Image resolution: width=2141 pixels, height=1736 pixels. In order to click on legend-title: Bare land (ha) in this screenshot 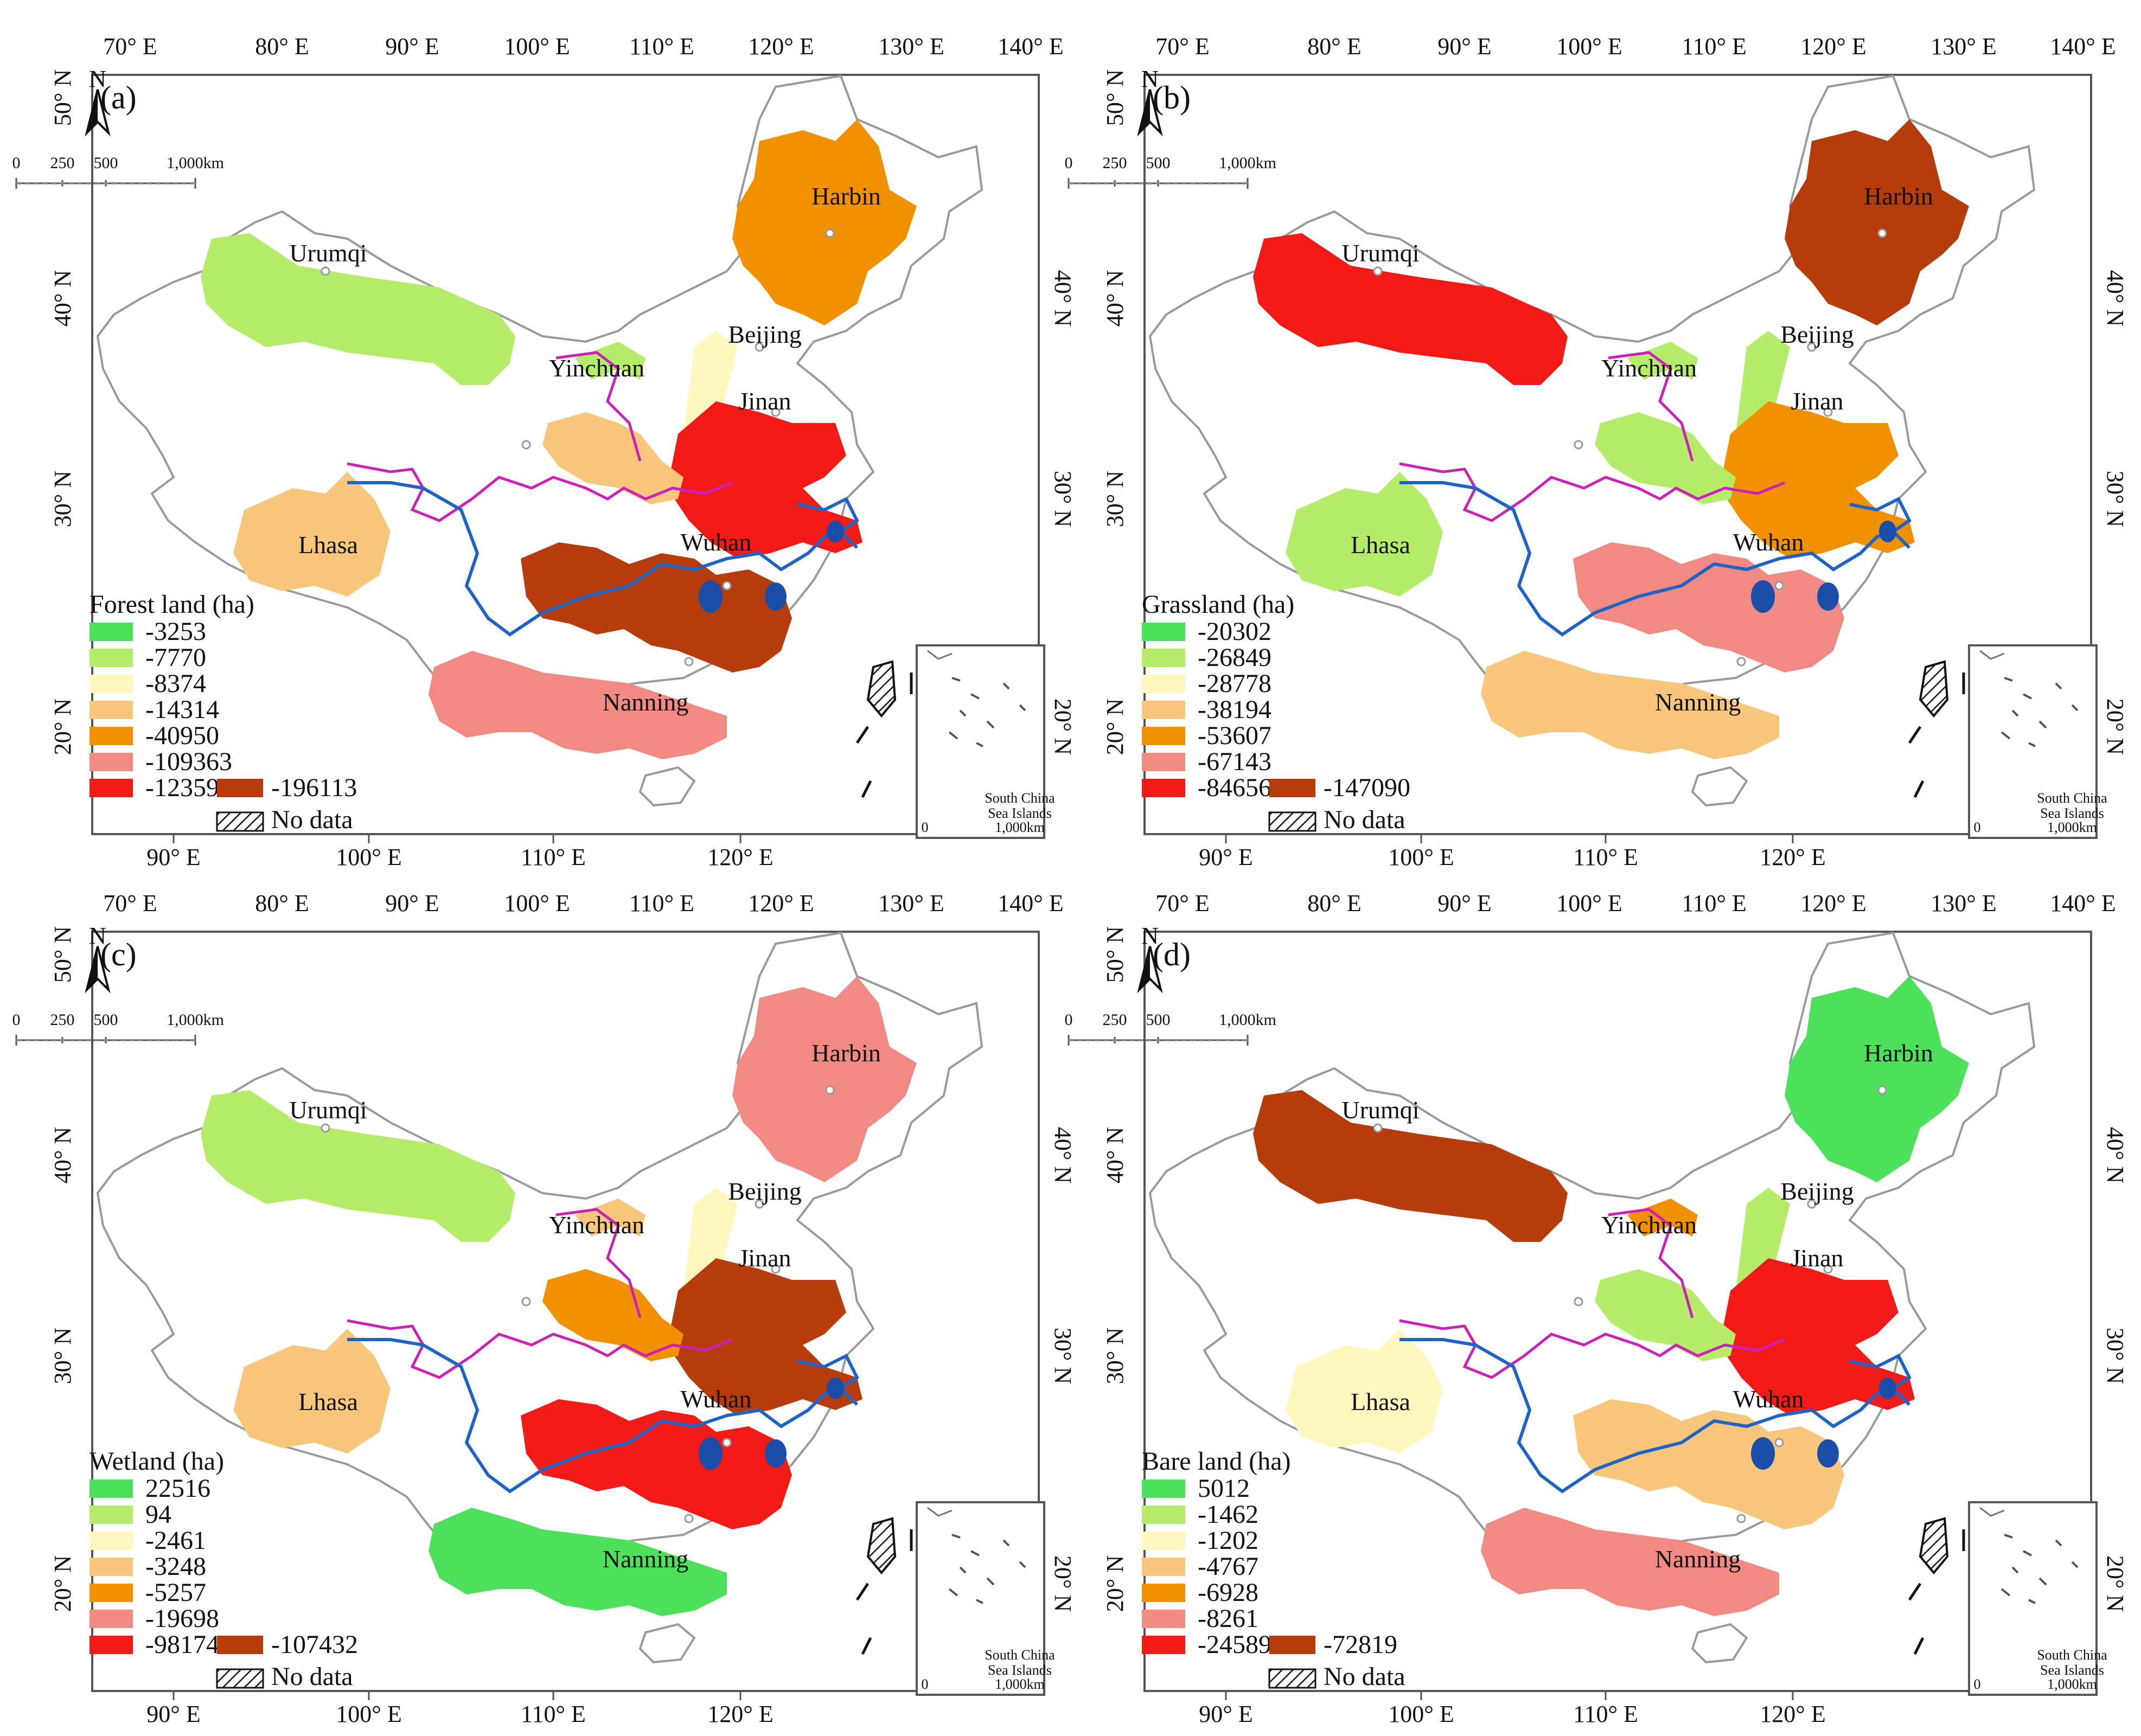, I will do `click(1216, 1461)`.